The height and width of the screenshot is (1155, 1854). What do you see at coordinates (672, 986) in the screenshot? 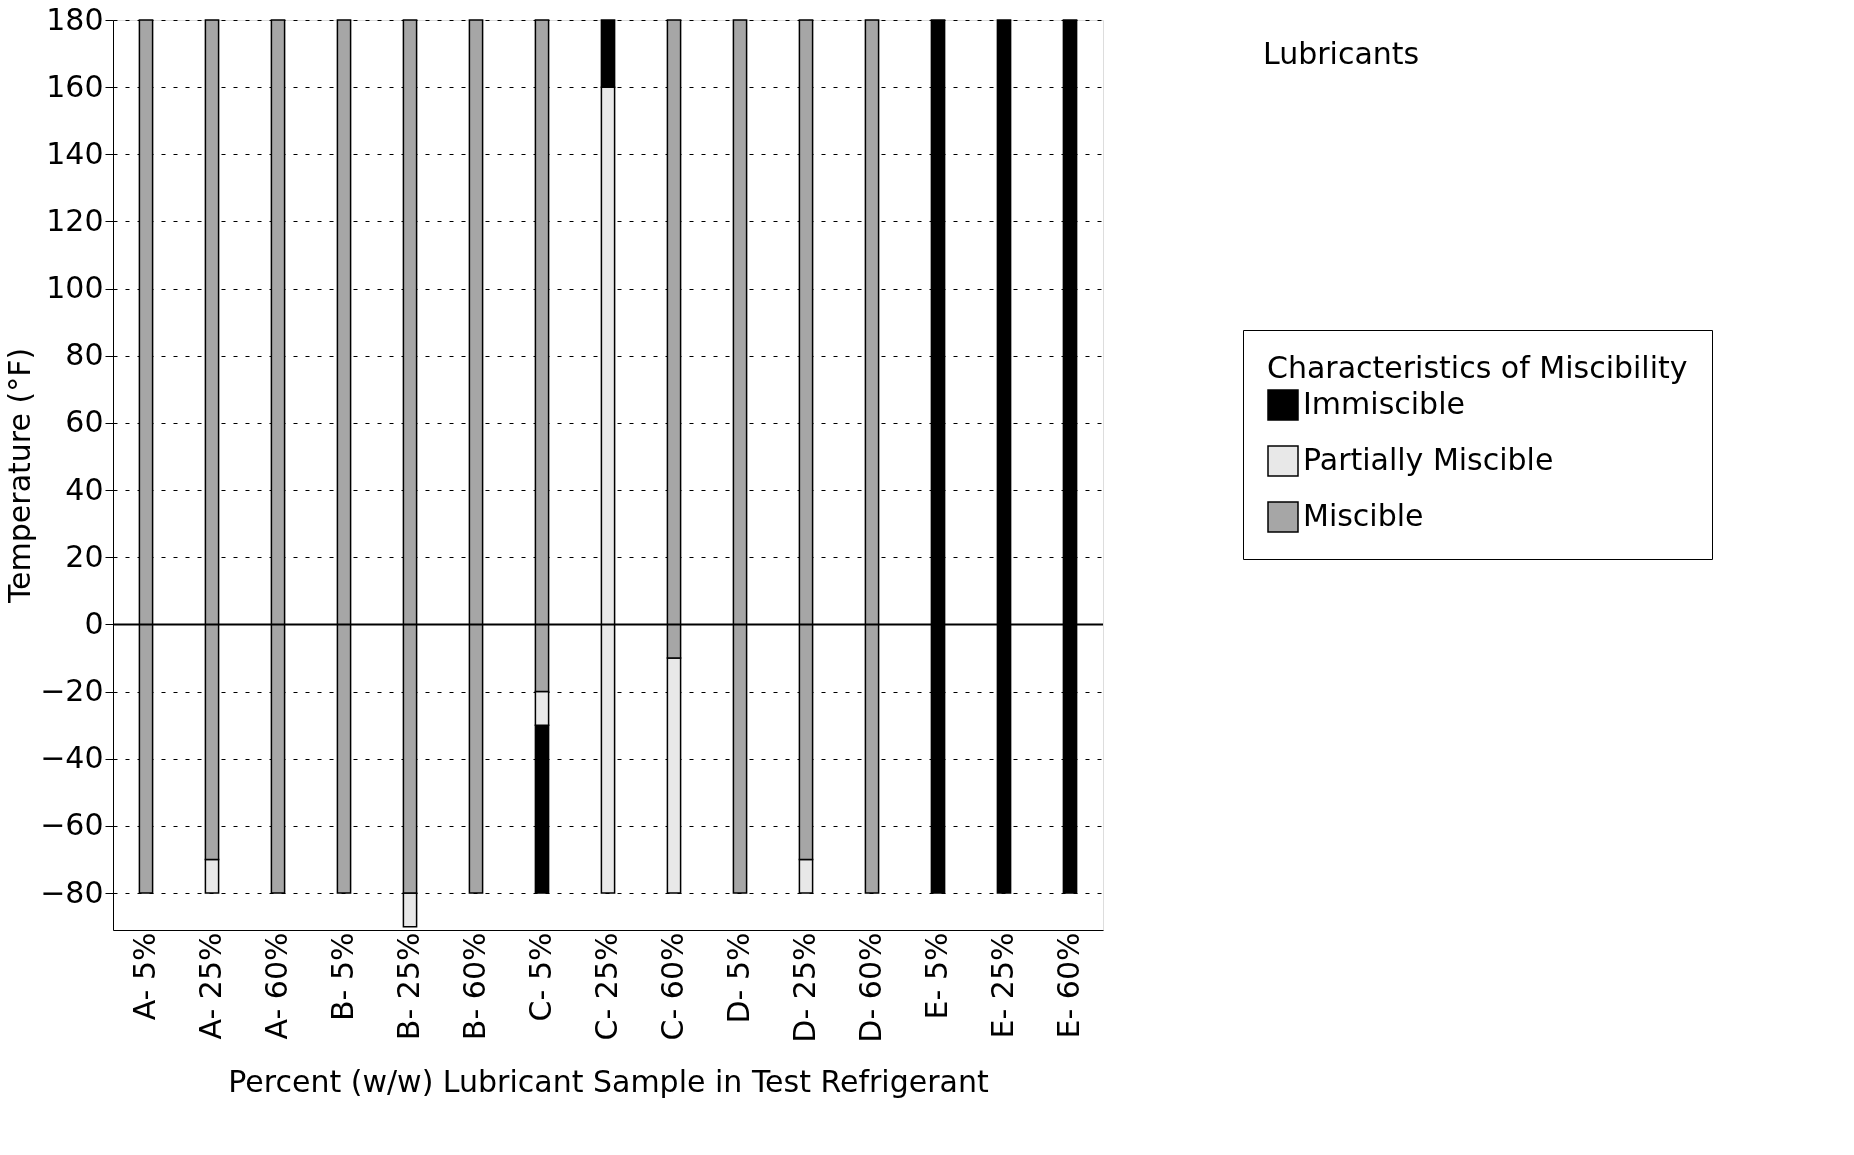
I see `x-tick-label: C- 60%` at bounding box center [672, 986].